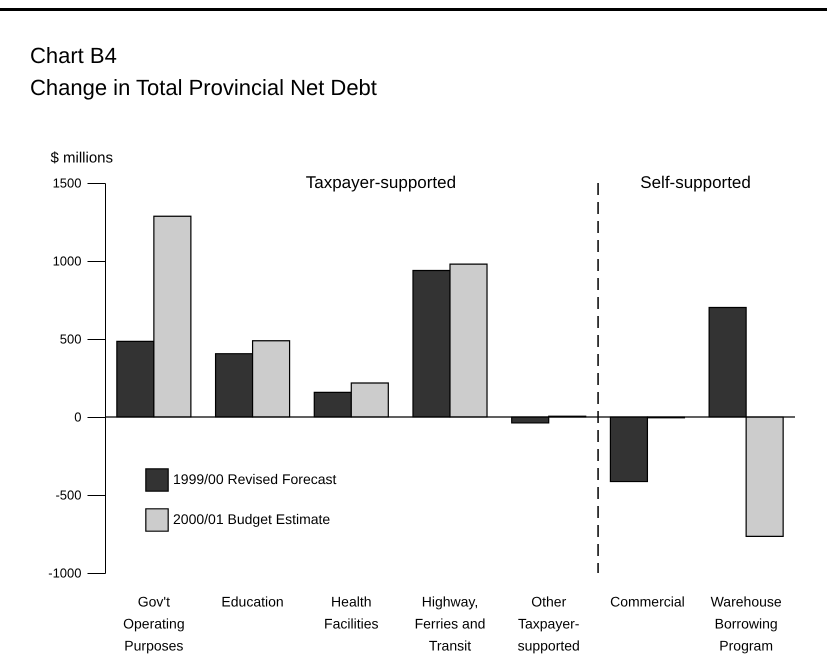  What do you see at coordinates (71, 339) in the screenshot?
I see `y-tick-label: 500` at bounding box center [71, 339].